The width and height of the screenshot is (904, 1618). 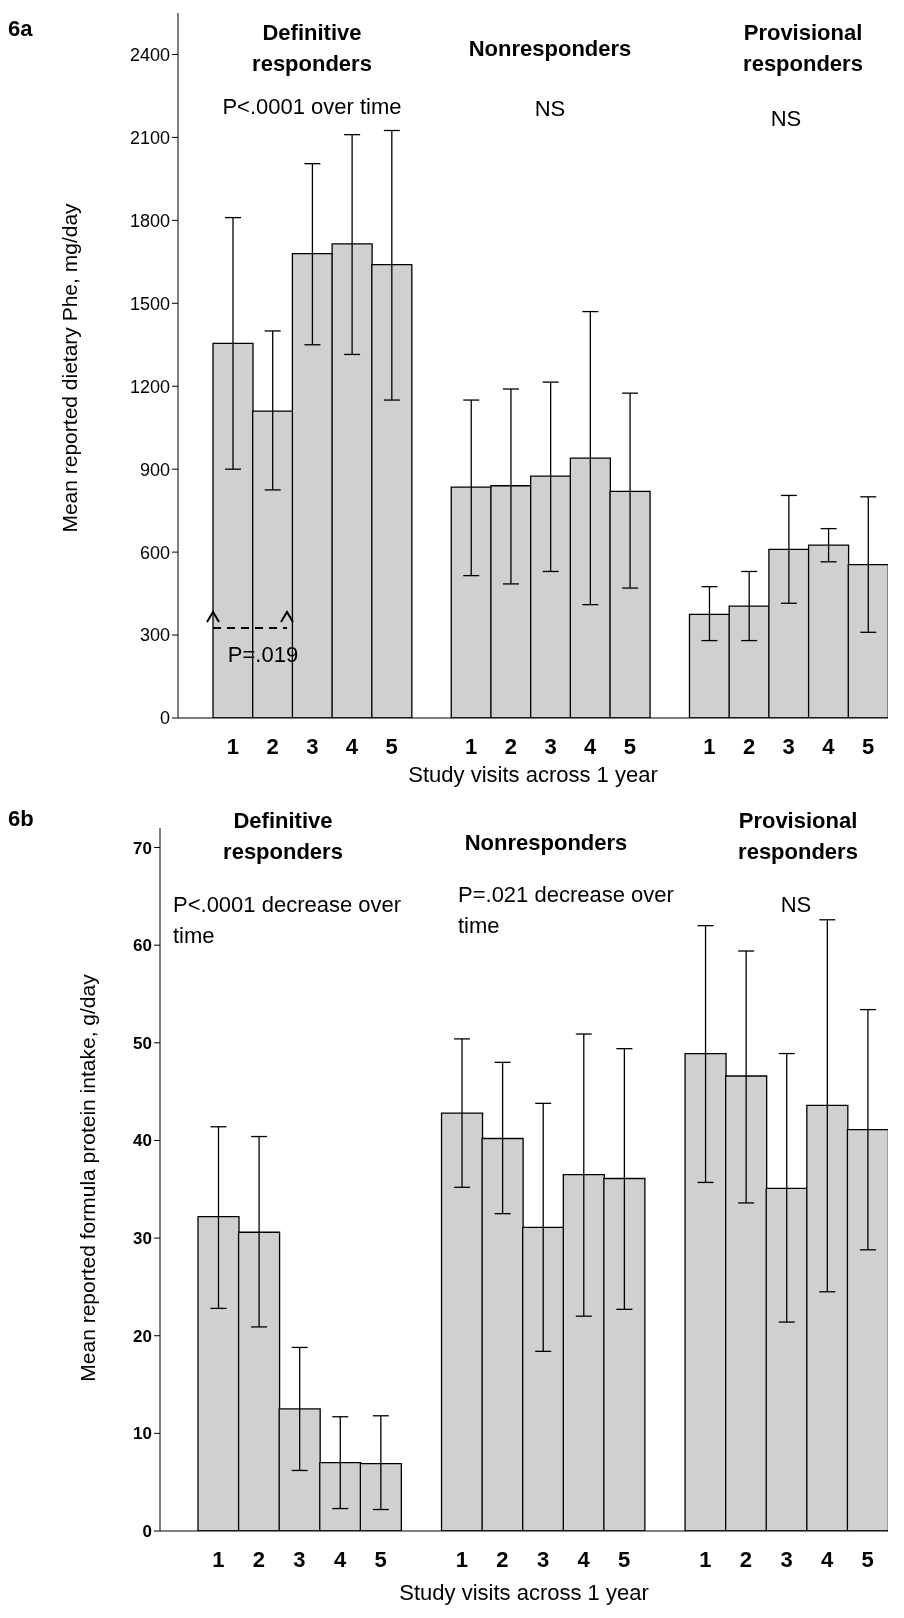 I want to click on y-tick-label: 30, so click(x=142, y=1239).